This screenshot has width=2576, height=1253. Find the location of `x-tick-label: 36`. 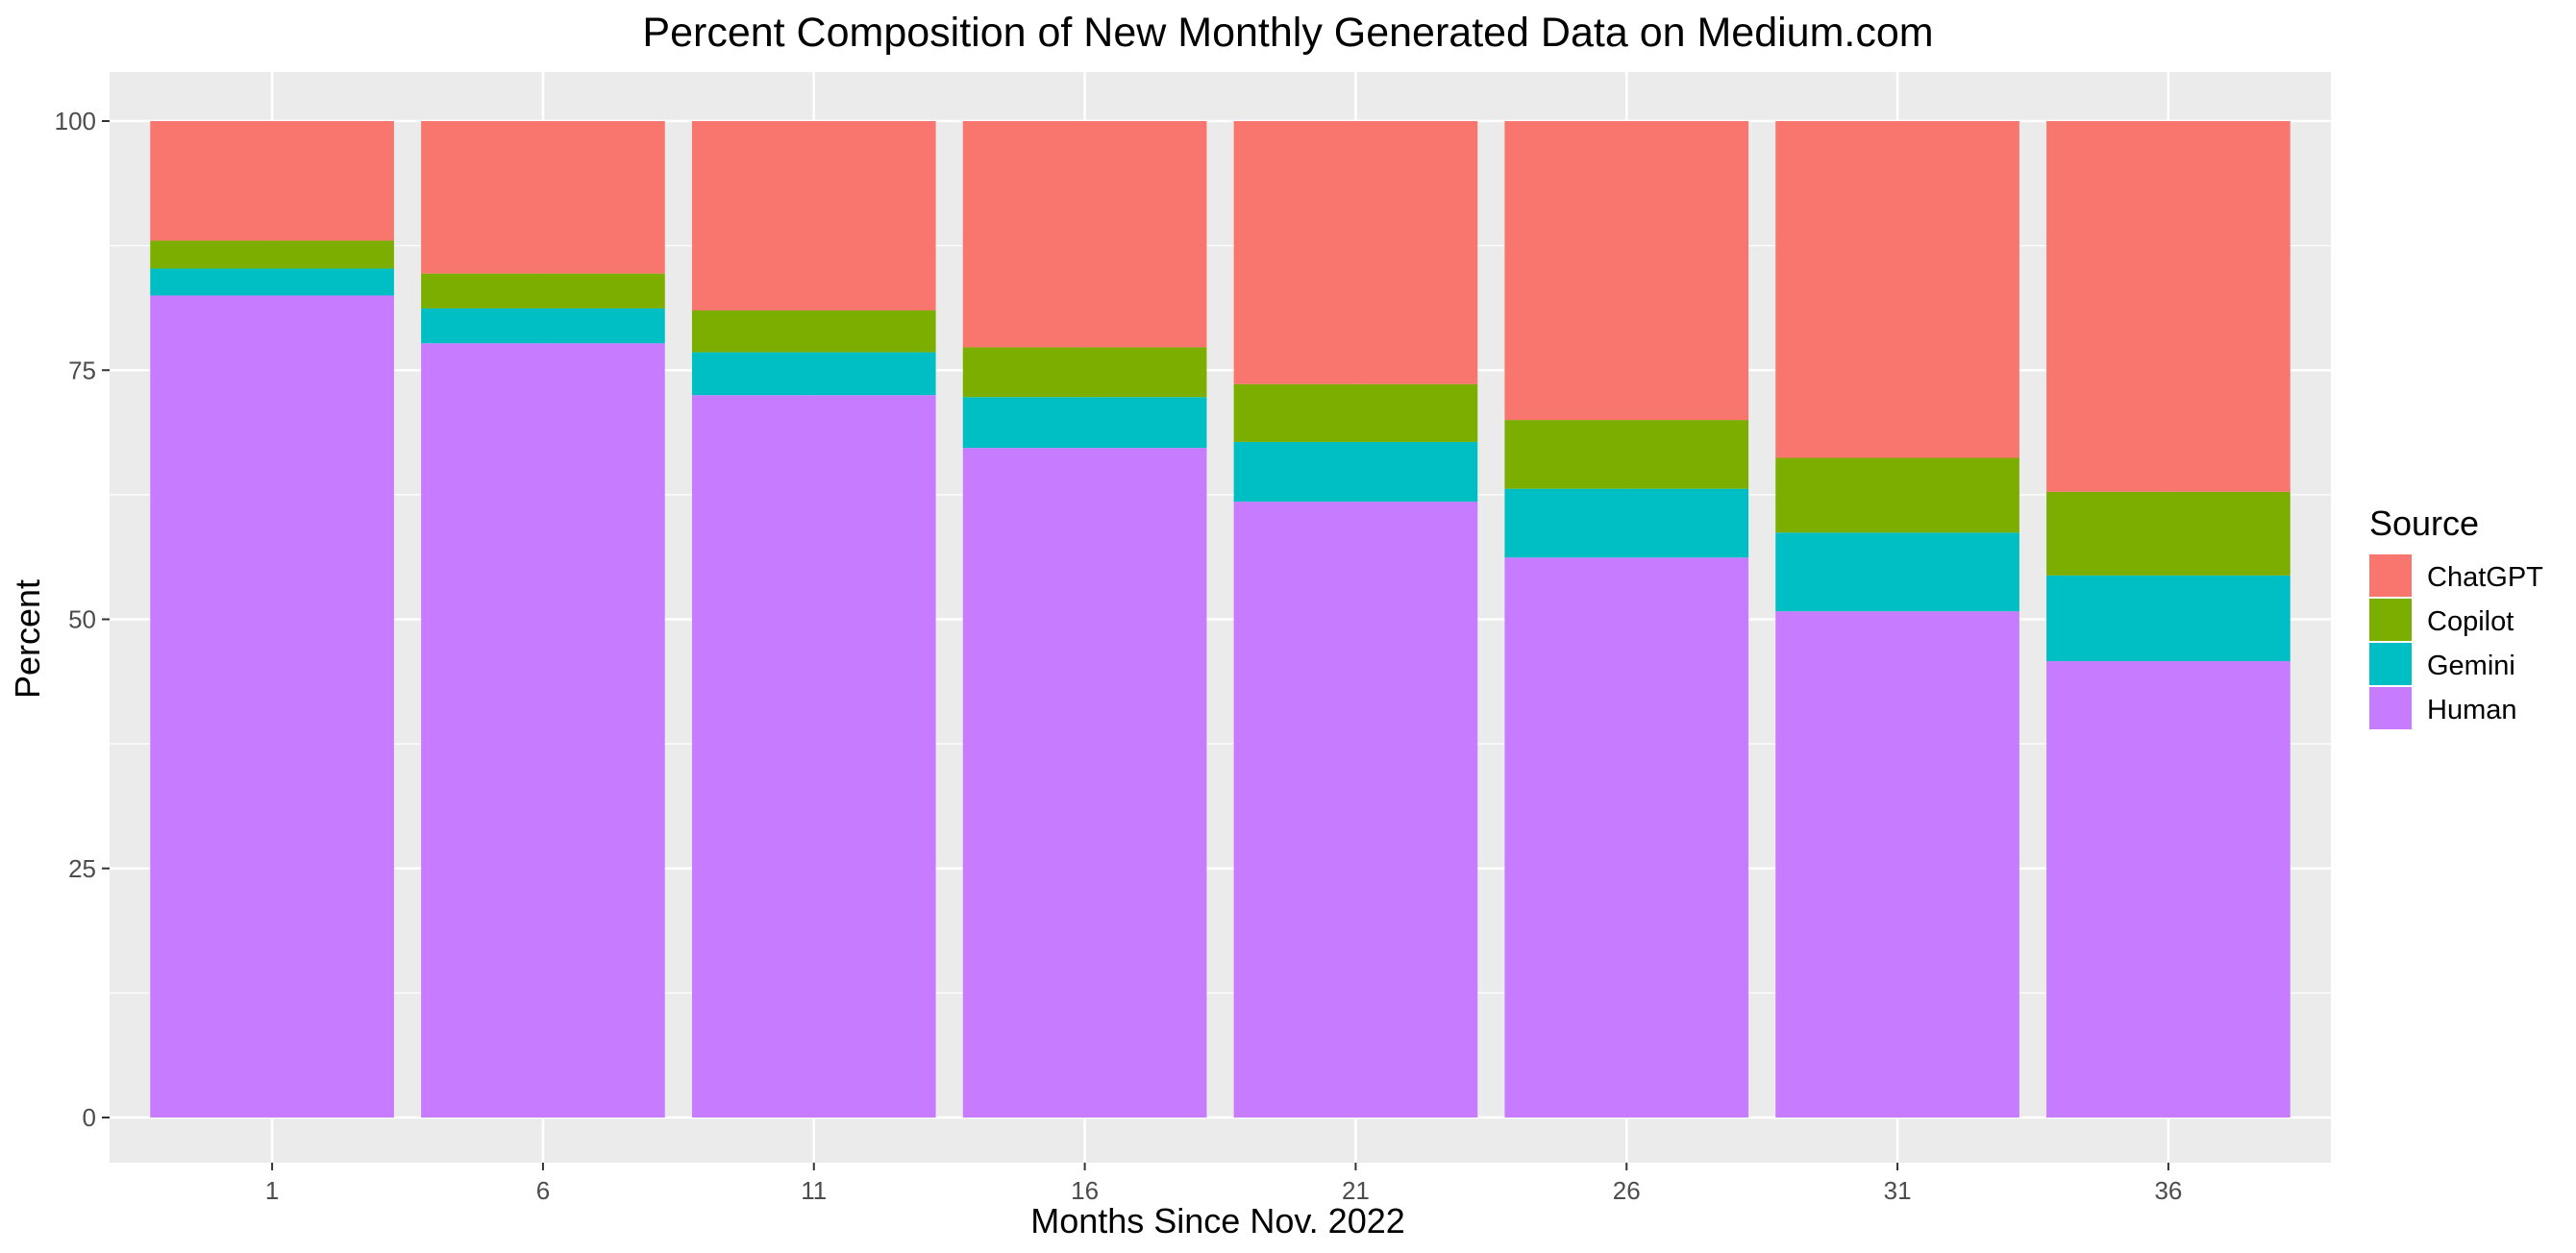

x-tick-label: 36 is located at coordinates (2168, 1190).